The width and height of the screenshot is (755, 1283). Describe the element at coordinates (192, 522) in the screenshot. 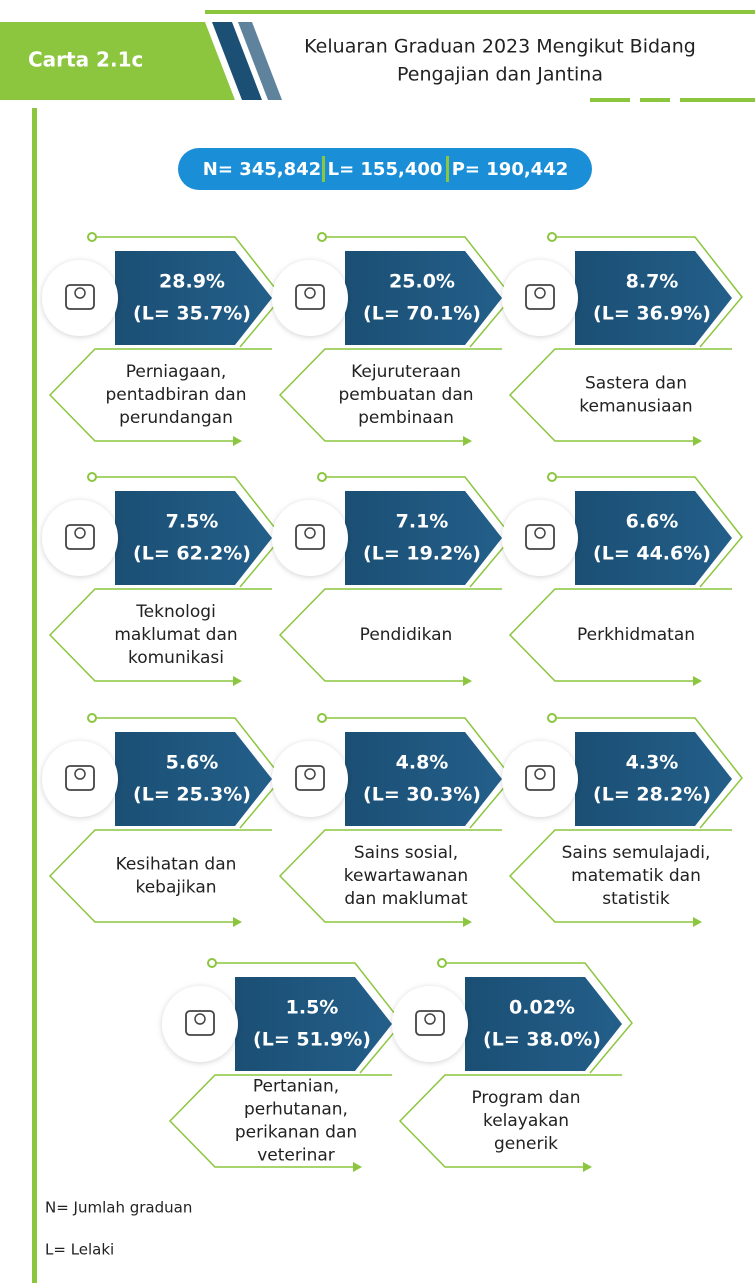

I see `share: 7.5%` at that location.